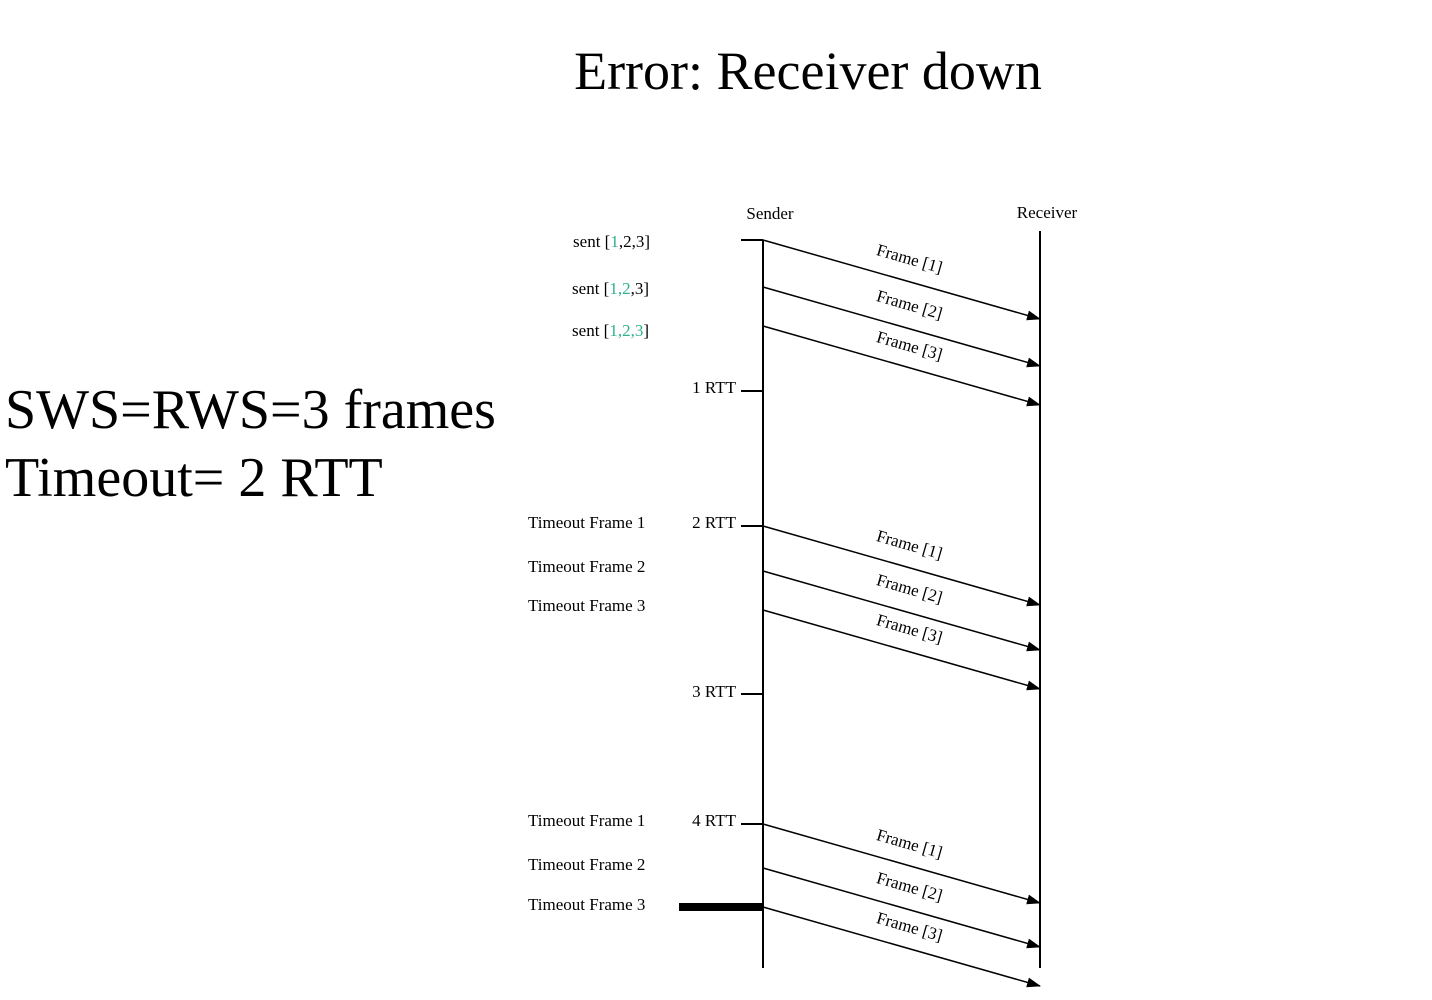 The image size is (1432, 1000). I want to click on sent-label-2: sent [1,2,3], so click(610, 288).